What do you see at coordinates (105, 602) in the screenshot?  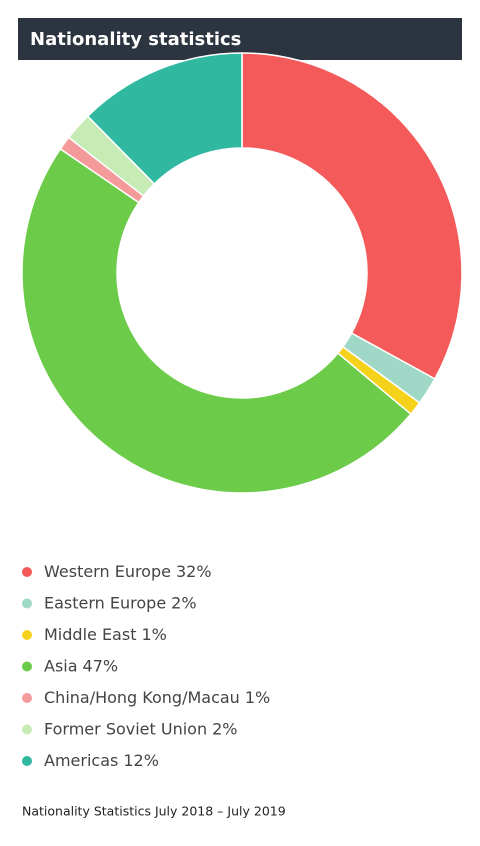 I see `legend-name: Eastern Europe` at bounding box center [105, 602].